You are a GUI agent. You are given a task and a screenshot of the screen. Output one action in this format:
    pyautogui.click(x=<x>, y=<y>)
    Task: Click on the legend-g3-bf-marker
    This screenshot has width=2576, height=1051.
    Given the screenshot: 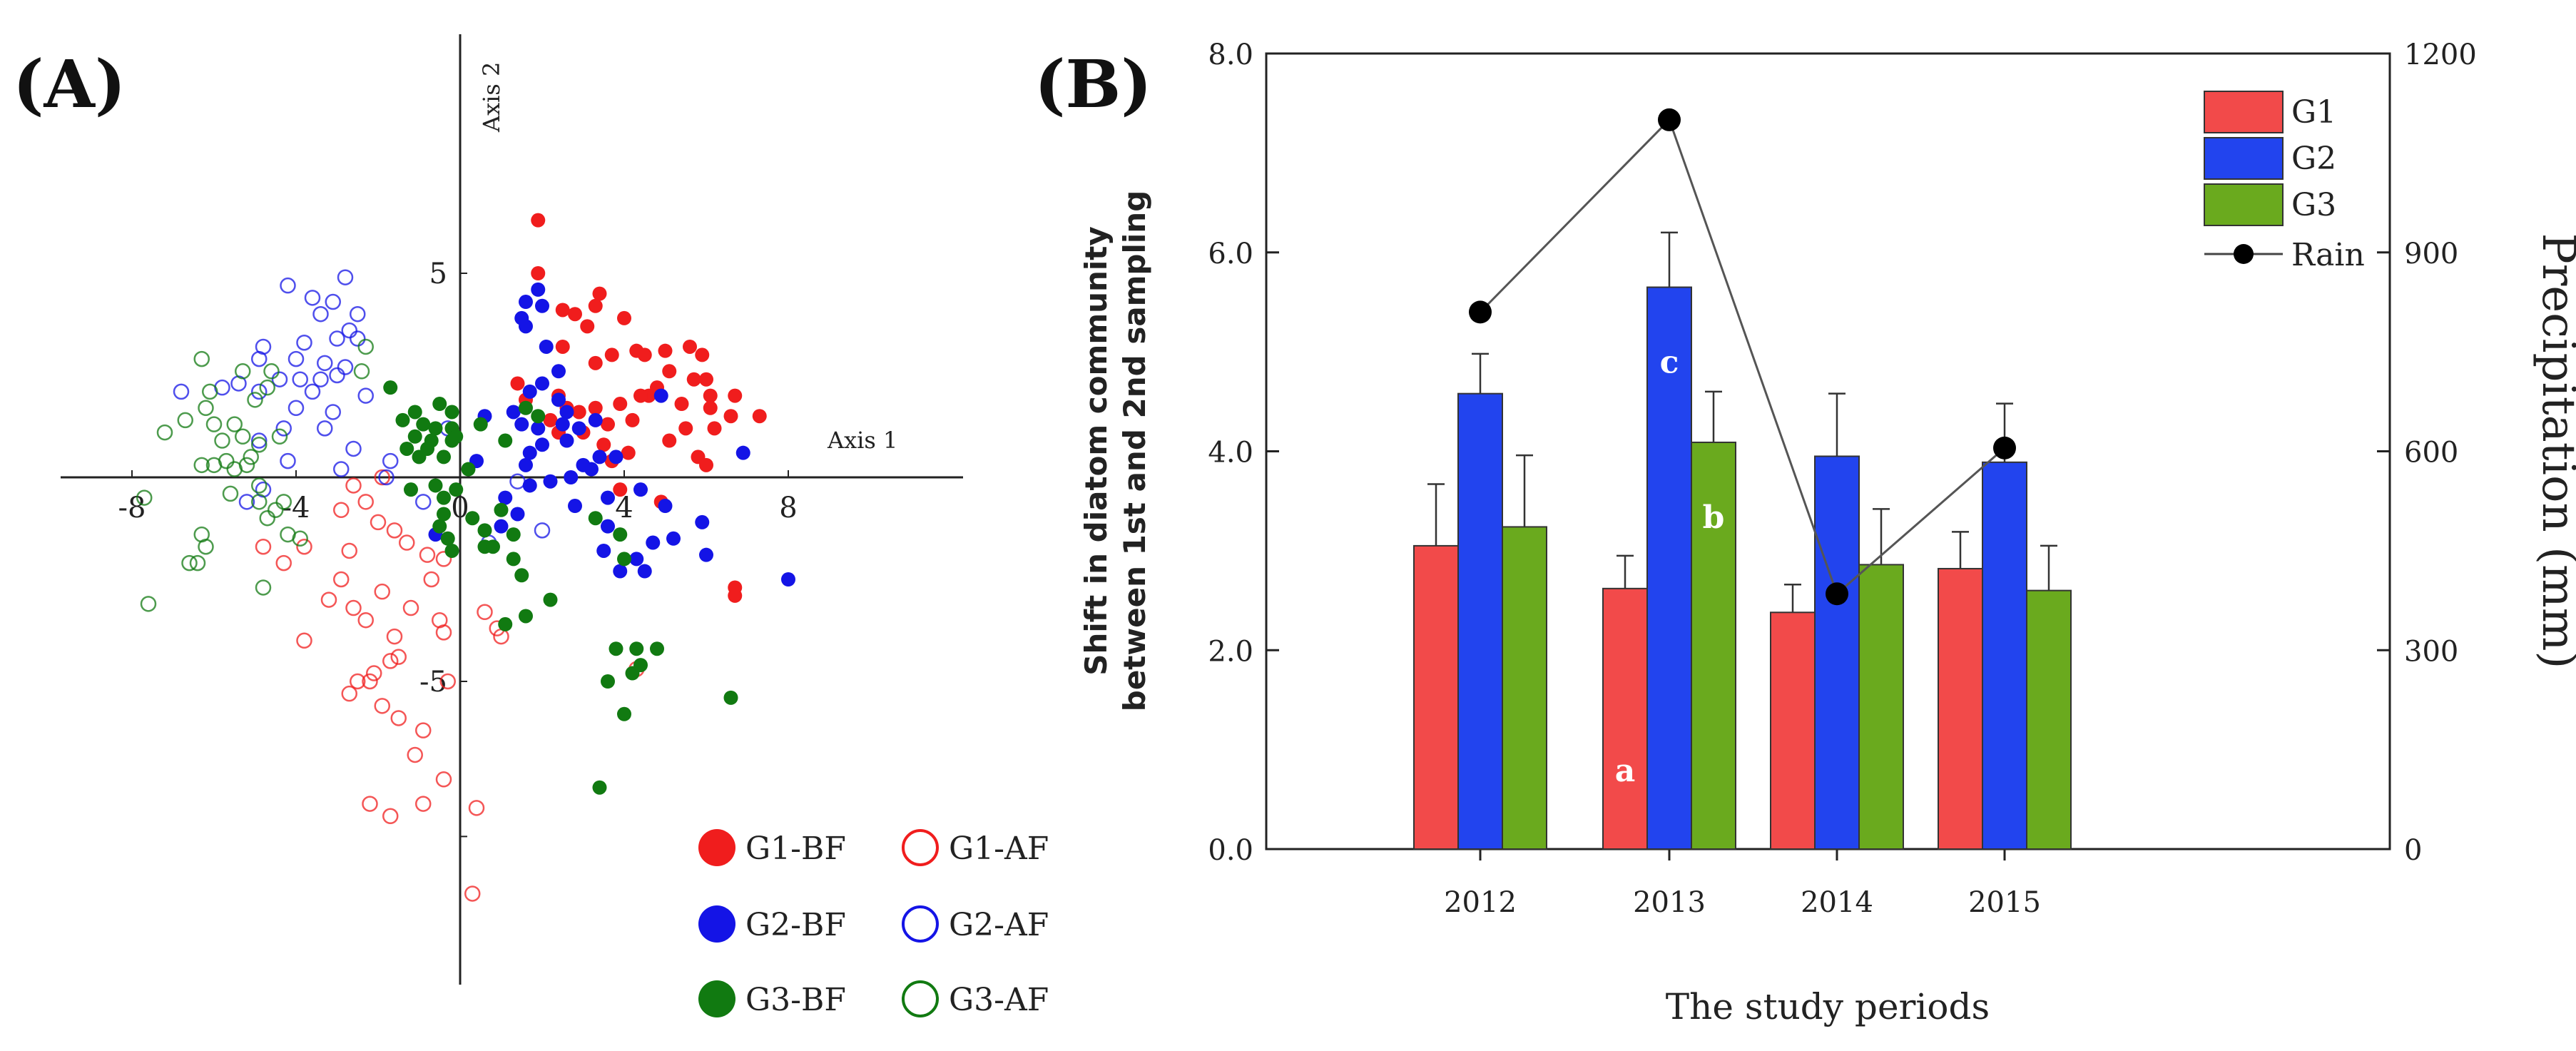 What is the action you would take?
    pyautogui.click(x=716, y=999)
    